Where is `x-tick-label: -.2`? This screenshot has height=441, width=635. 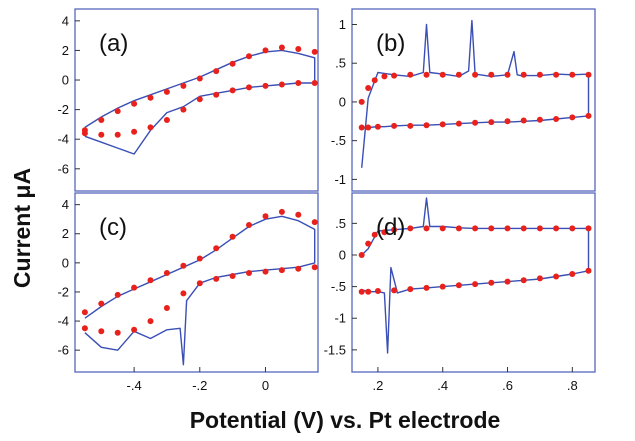
x-tick-label: -.2 is located at coordinates (199, 385).